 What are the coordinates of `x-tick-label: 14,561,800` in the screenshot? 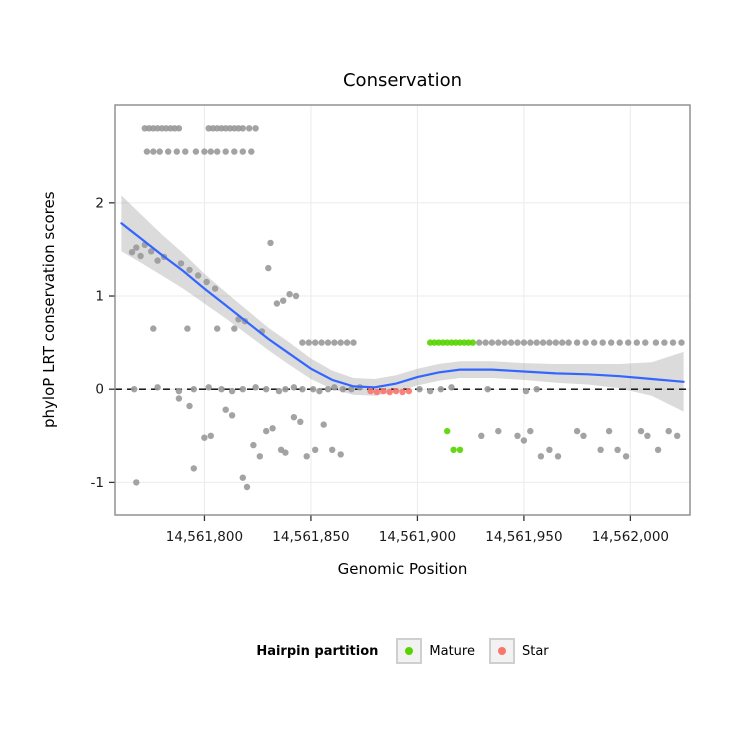 It's located at (204, 537).